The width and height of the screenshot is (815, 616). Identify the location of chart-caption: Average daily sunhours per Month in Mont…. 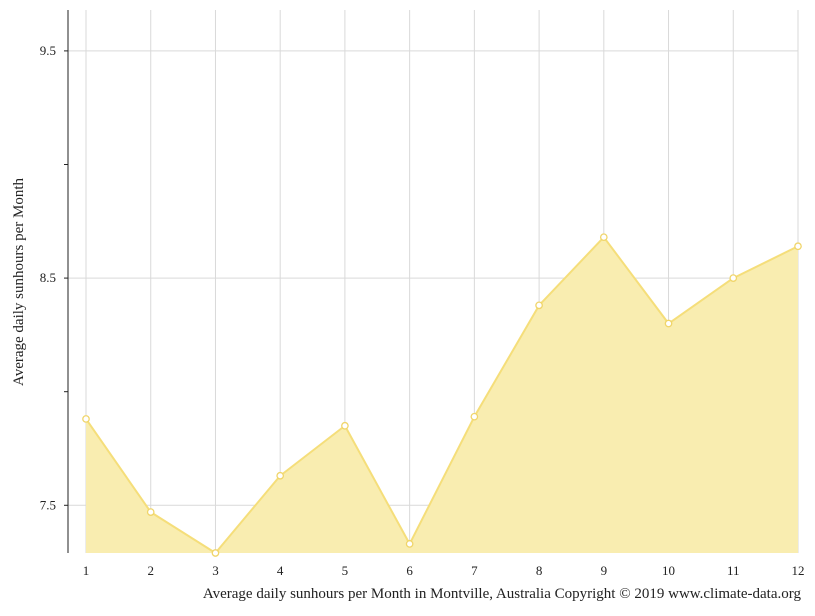
(502, 594).